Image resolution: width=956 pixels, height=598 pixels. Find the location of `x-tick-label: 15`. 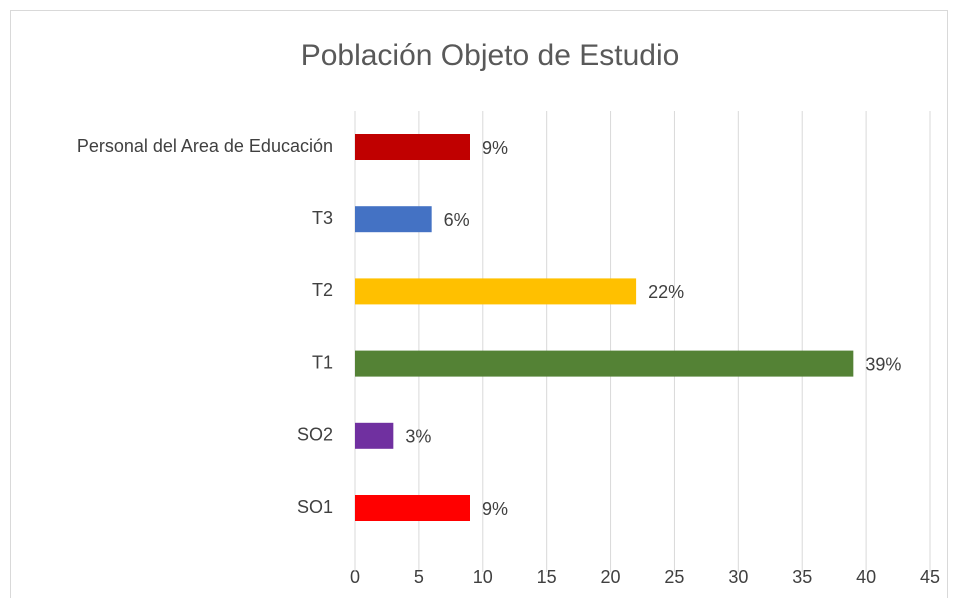

x-tick-label: 15 is located at coordinates (547, 577).